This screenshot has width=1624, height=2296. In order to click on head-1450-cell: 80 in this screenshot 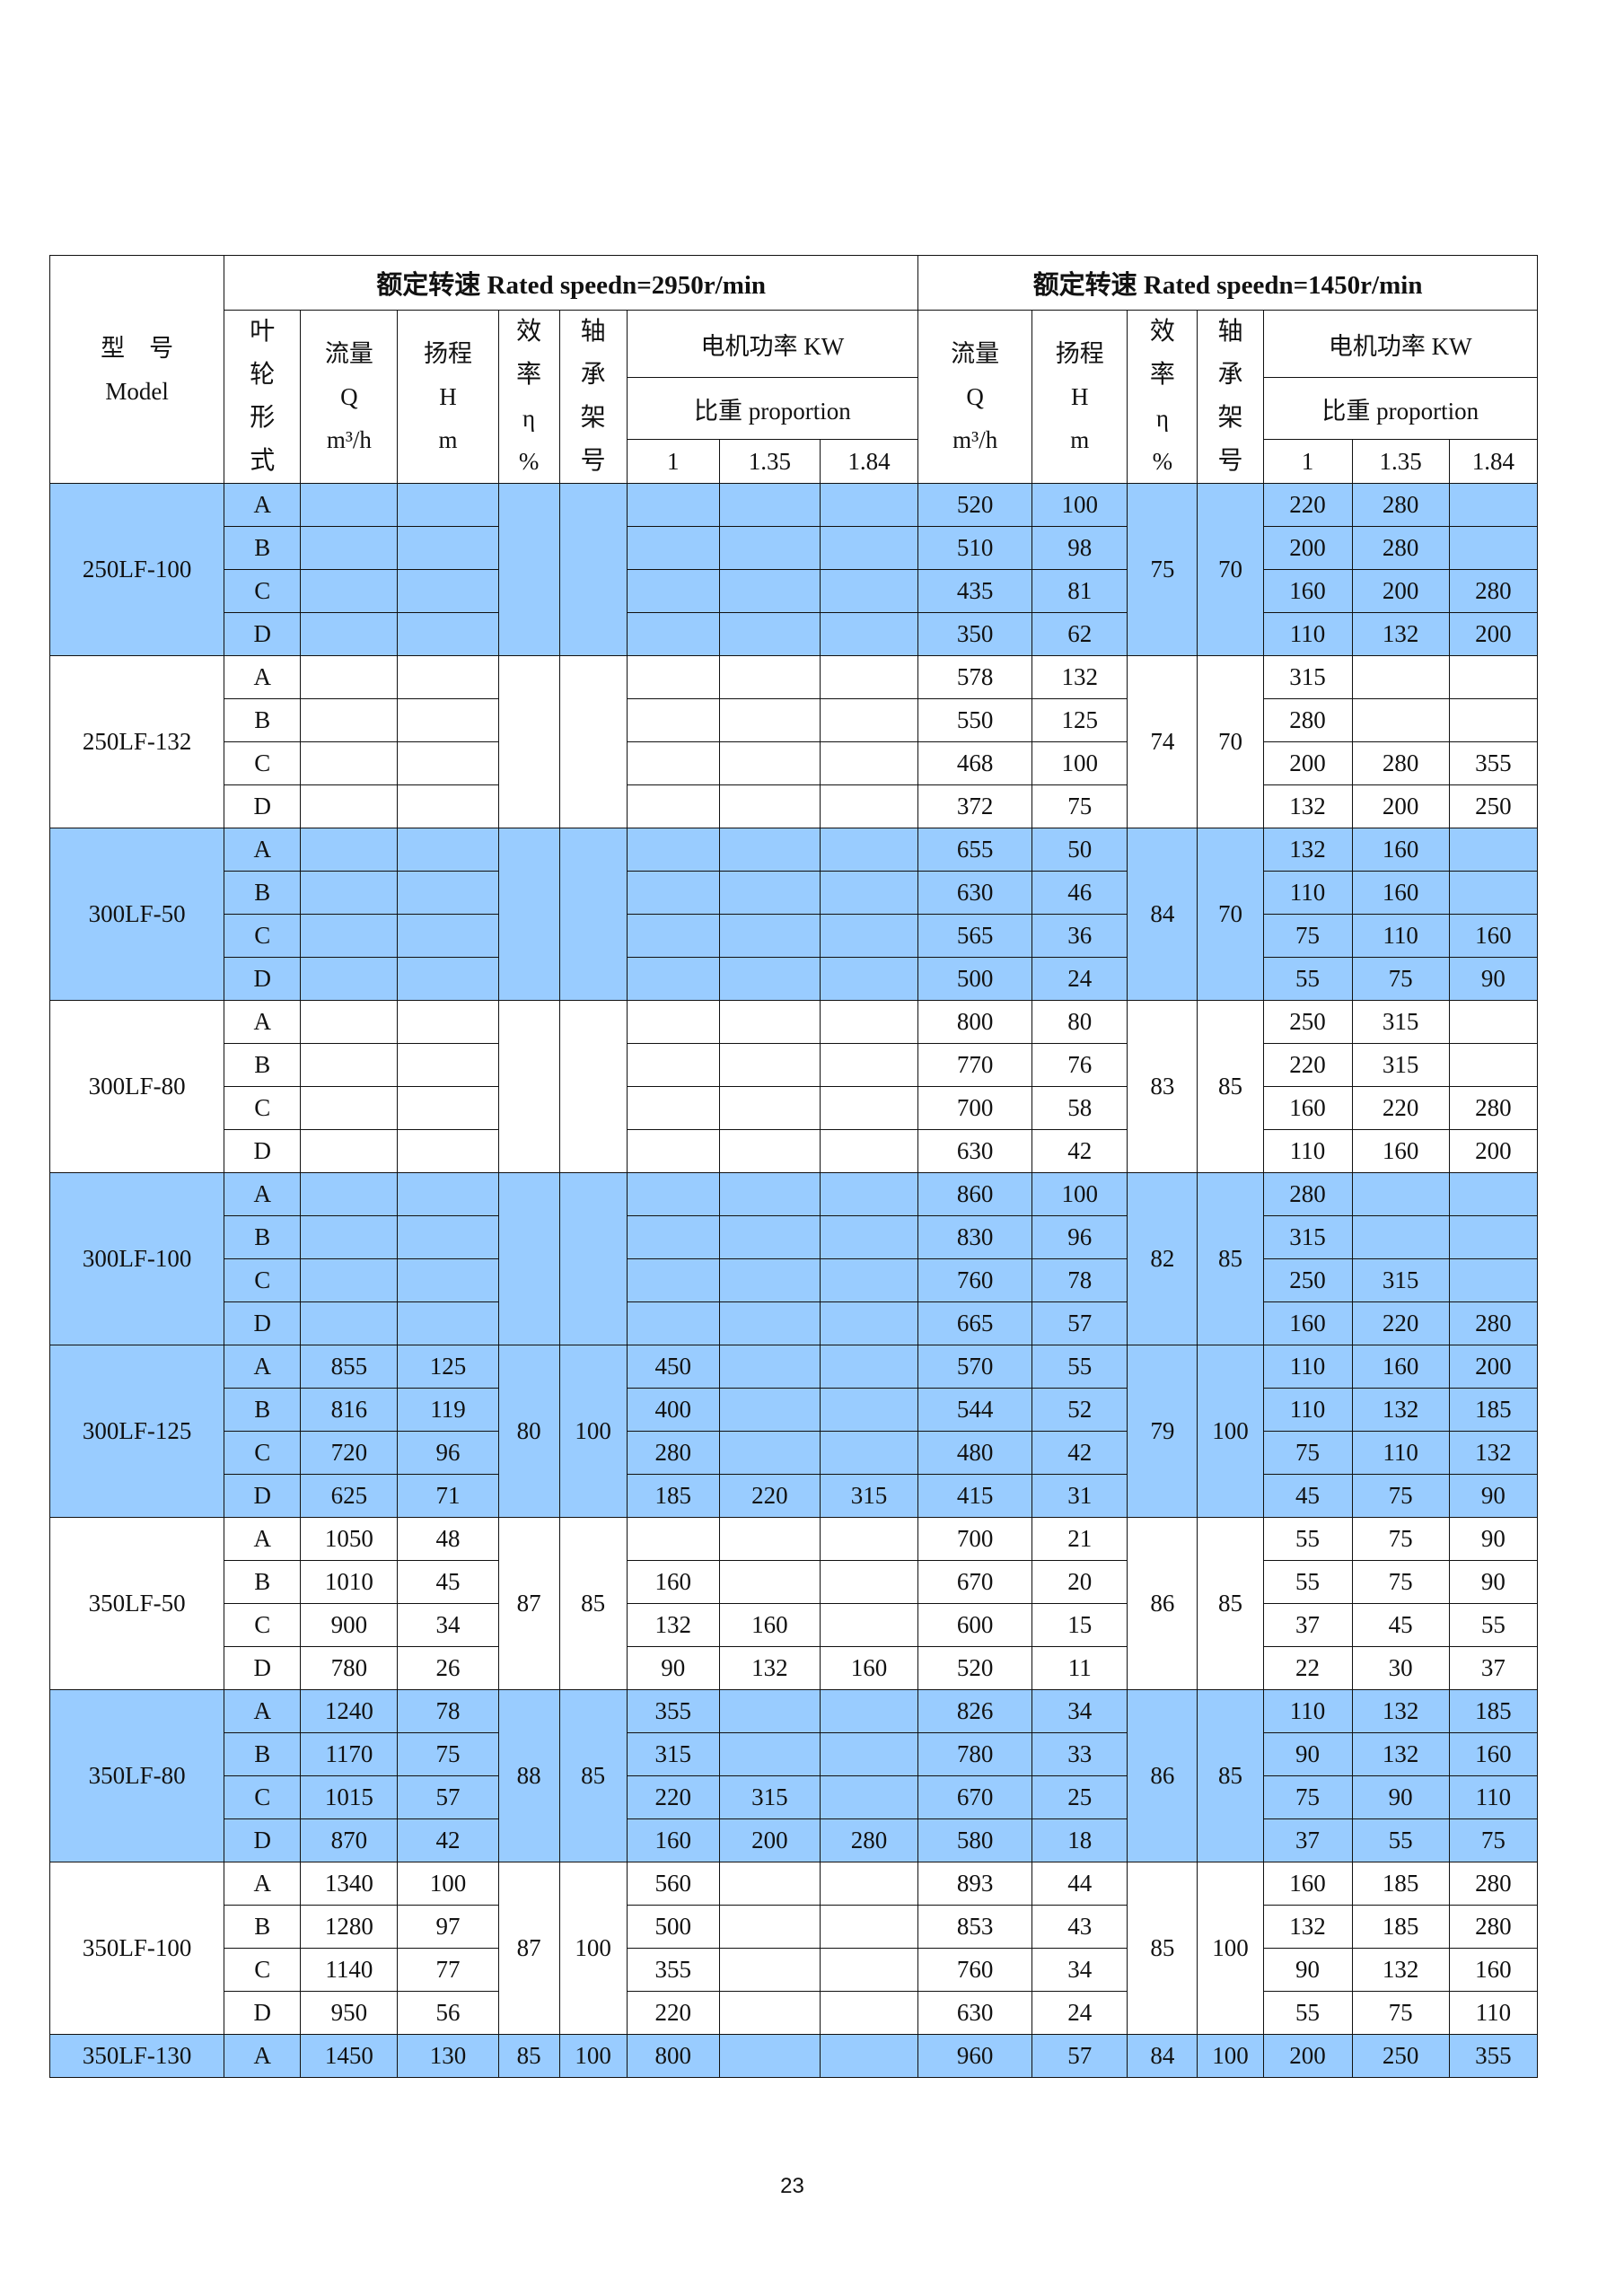, I will do `click(1079, 1022)`.